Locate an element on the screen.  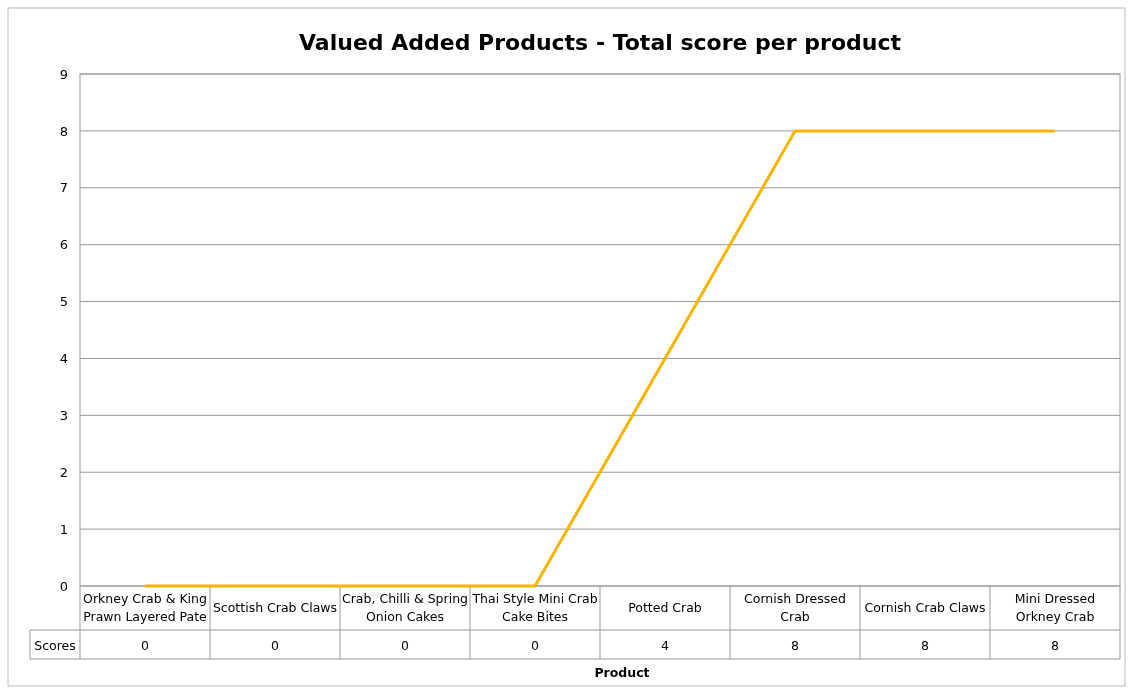
y-tick-label: 7 is located at coordinates (63, 188).